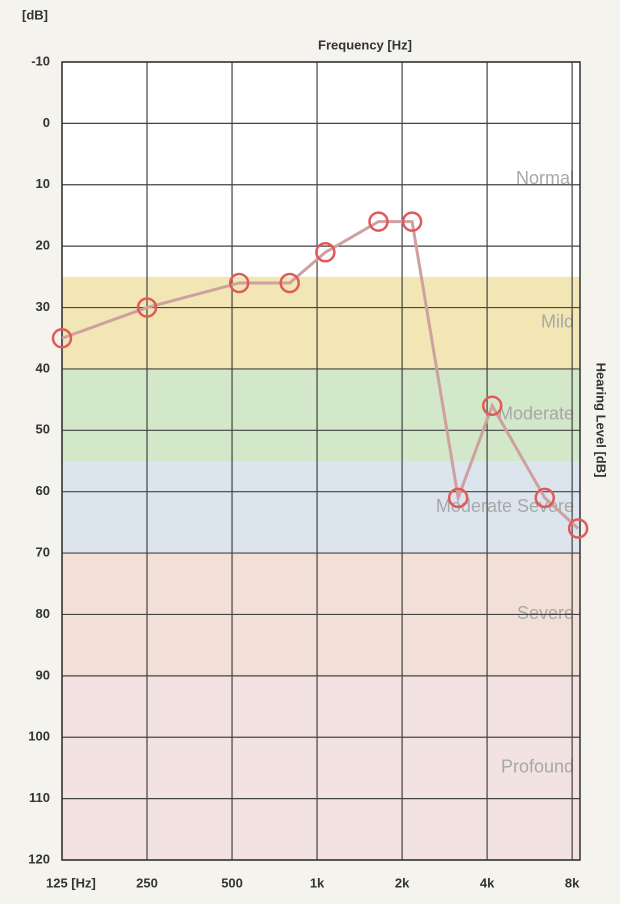 The width and height of the screenshot is (620, 904). I want to click on y-tick-label: 70, so click(43, 552).